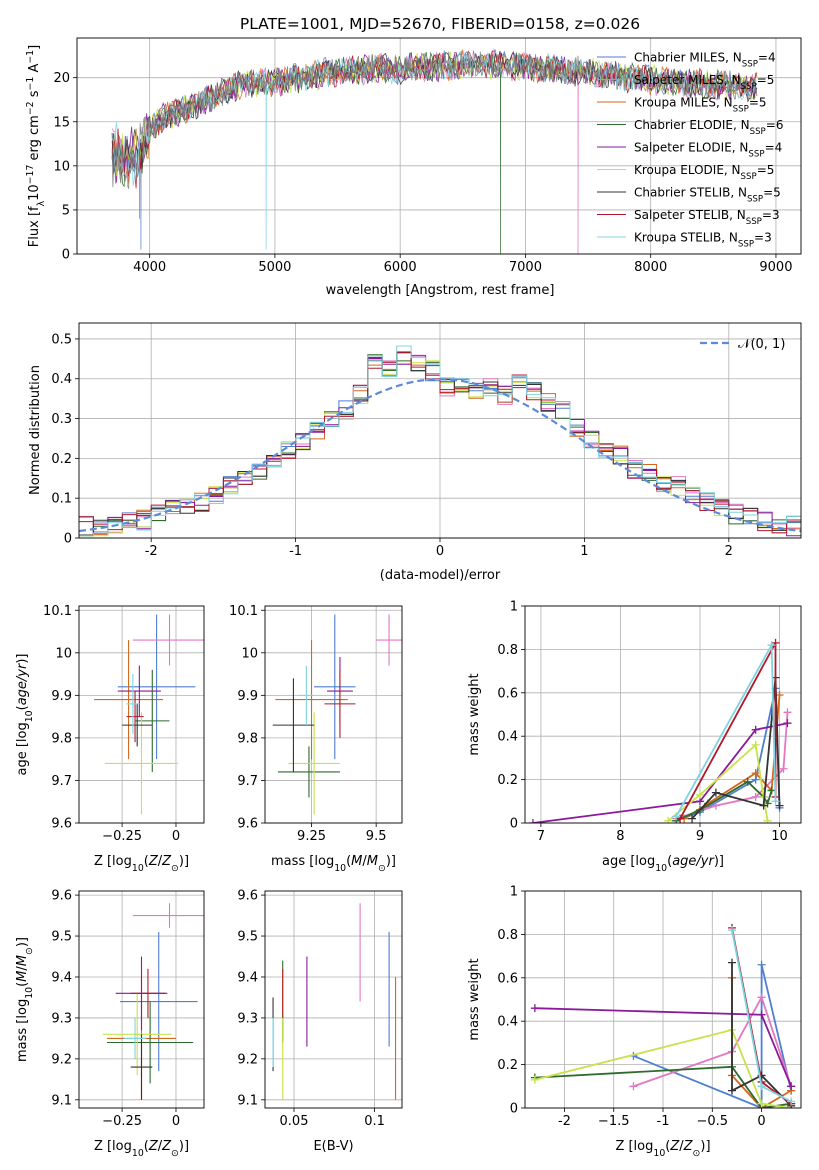  I want to click on x-tick-label: −0.25, so click(122, 836).